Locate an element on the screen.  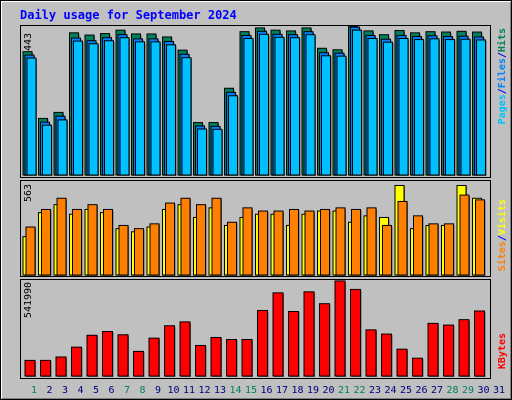
x-tick-label-1: 1 is located at coordinates (34, 390).